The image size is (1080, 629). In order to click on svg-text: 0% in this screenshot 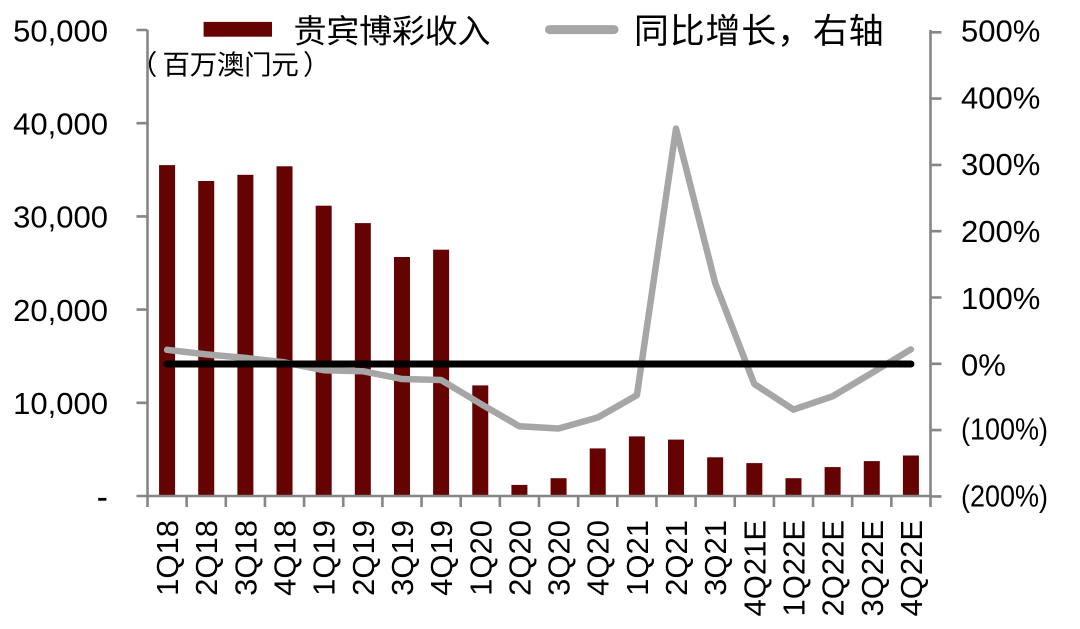, I will do `click(983, 365)`.